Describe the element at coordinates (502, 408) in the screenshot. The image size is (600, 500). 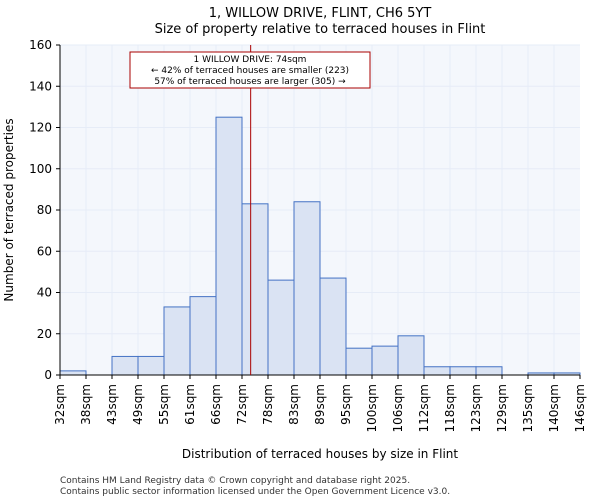
I see `x-tick-label: 129sqm` at that location.